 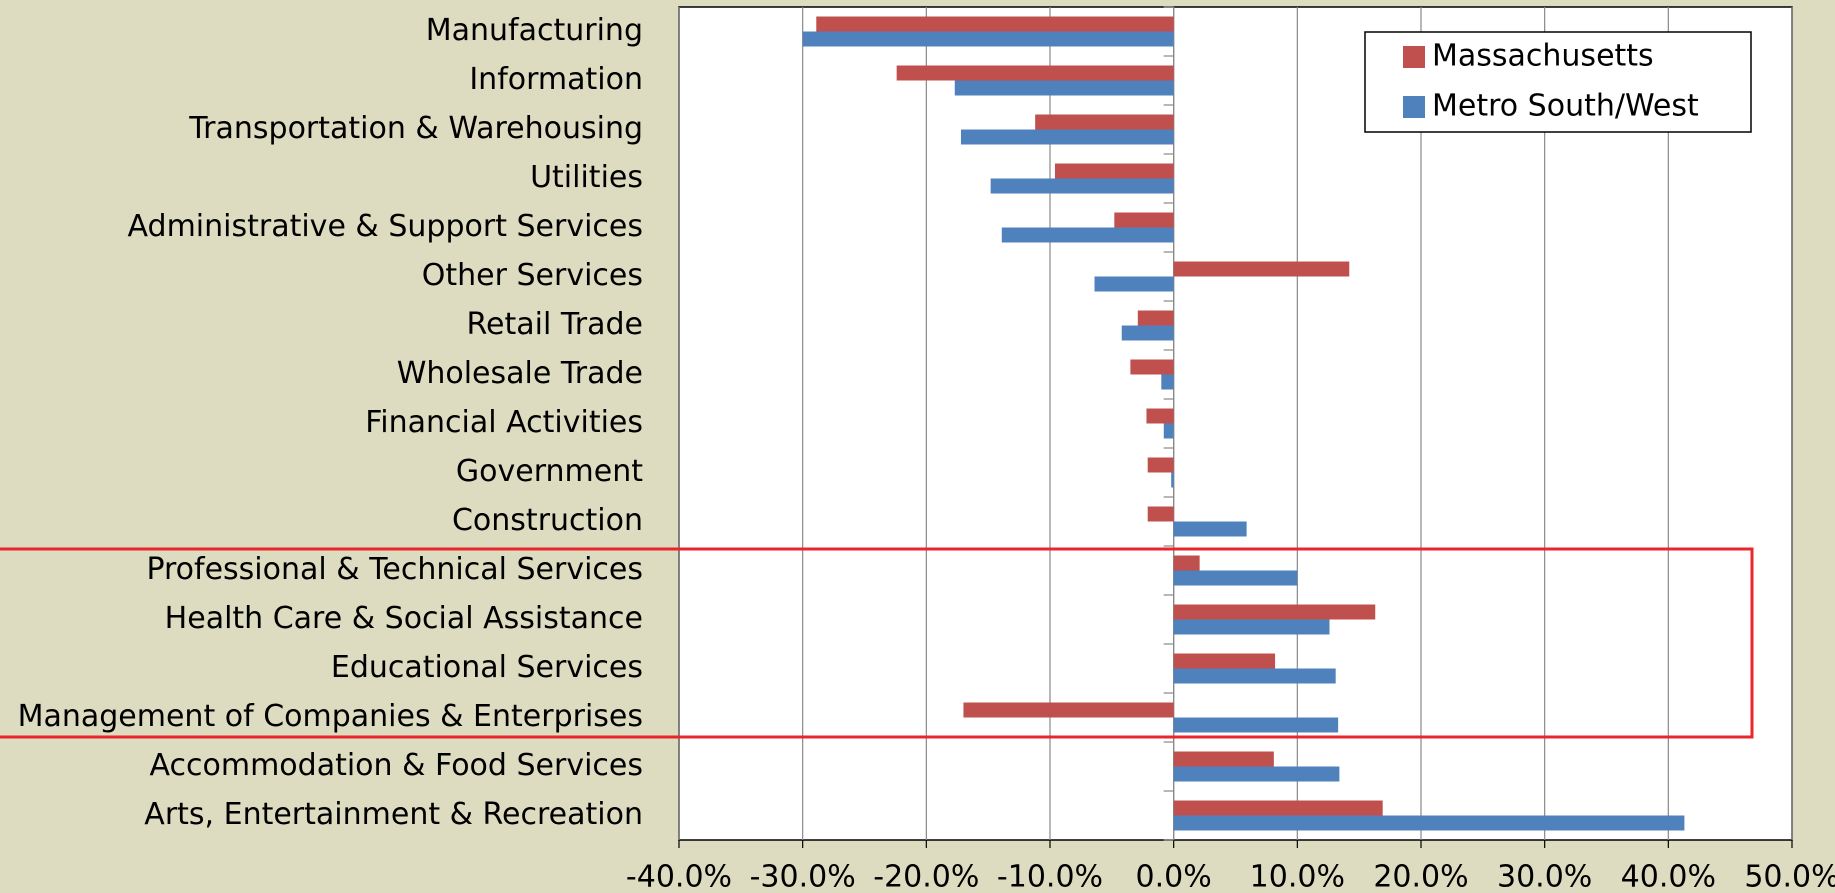 What do you see at coordinates (504, 422) in the screenshot?
I see `y-tick-label: Financial Activities` at bounding box center [504, 422].